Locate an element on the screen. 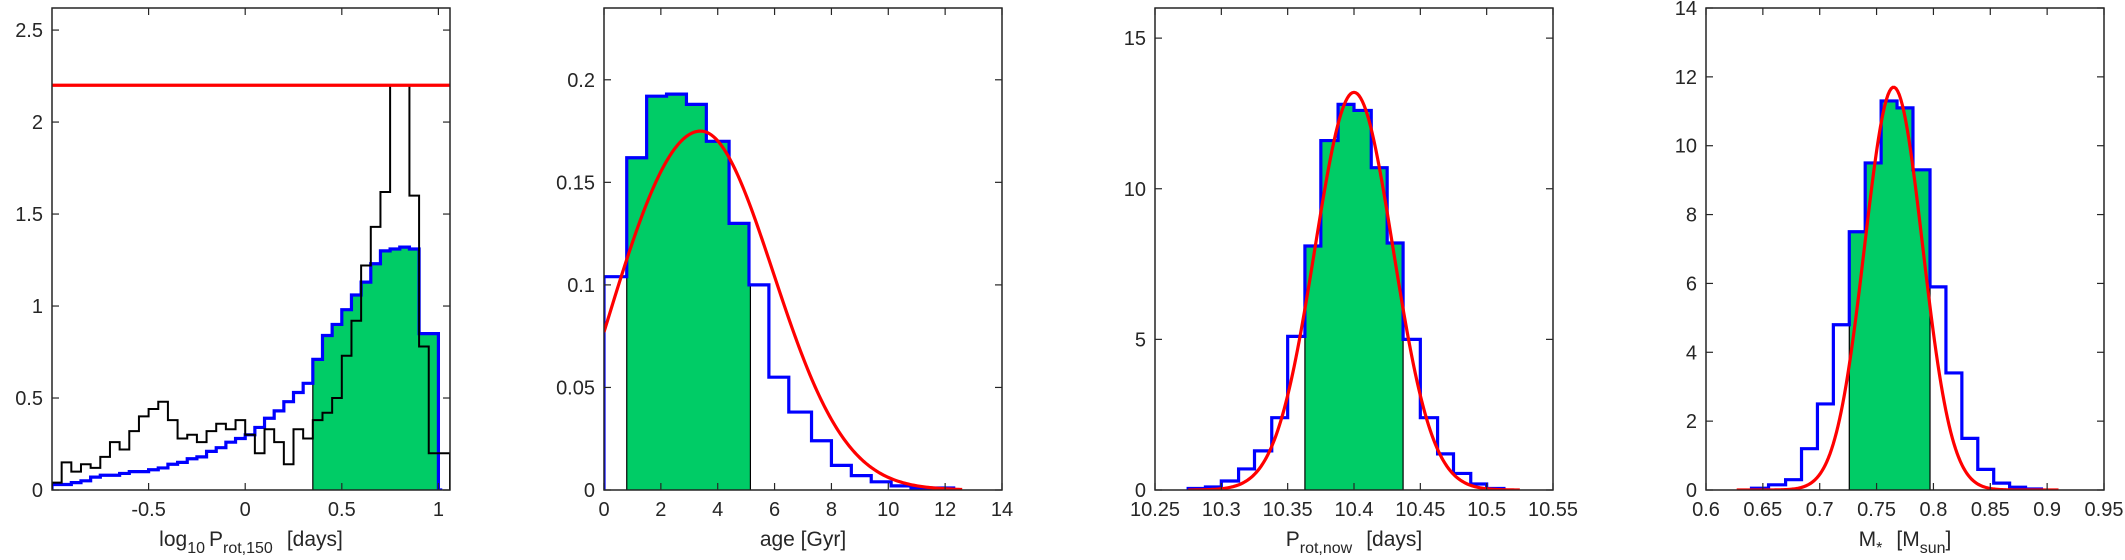  y-tick-label: 0.15 is located at coordinates (575, 183).